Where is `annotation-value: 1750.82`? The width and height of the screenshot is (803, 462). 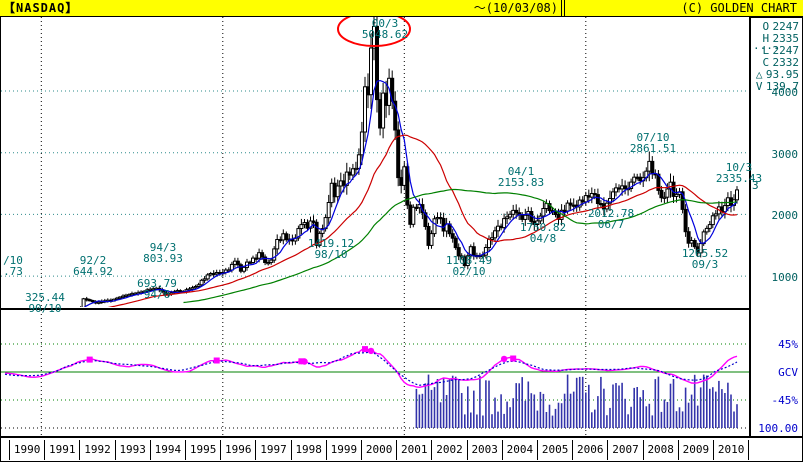 annotation-value: 1750.82 is located at coordinates (543, 227).